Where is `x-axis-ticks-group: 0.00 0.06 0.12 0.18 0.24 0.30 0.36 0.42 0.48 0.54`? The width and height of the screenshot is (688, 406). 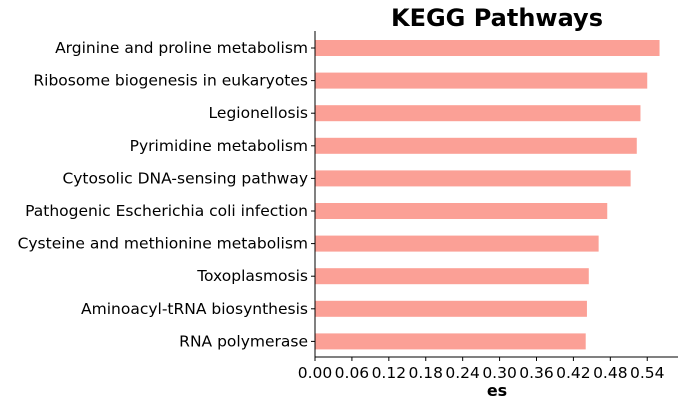 x-axis-ticks-group: 0.00 0.06 0.12 0.18 0.24 0.30 0.36 0.42 0.48 0.54 is located at coordinates (481, 369).